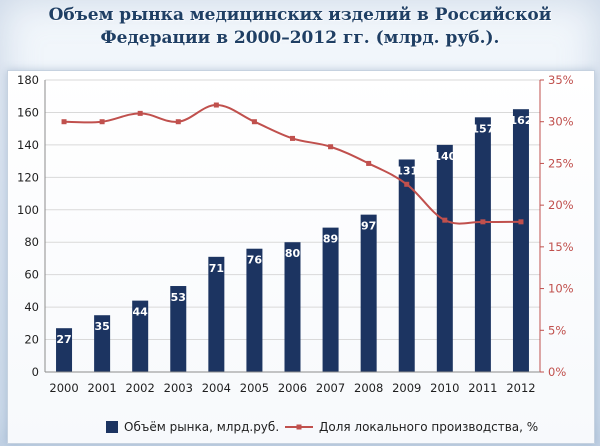  I want to click on legend-label-bars: Объём рынка, млрд.руб., so click(201, 427).